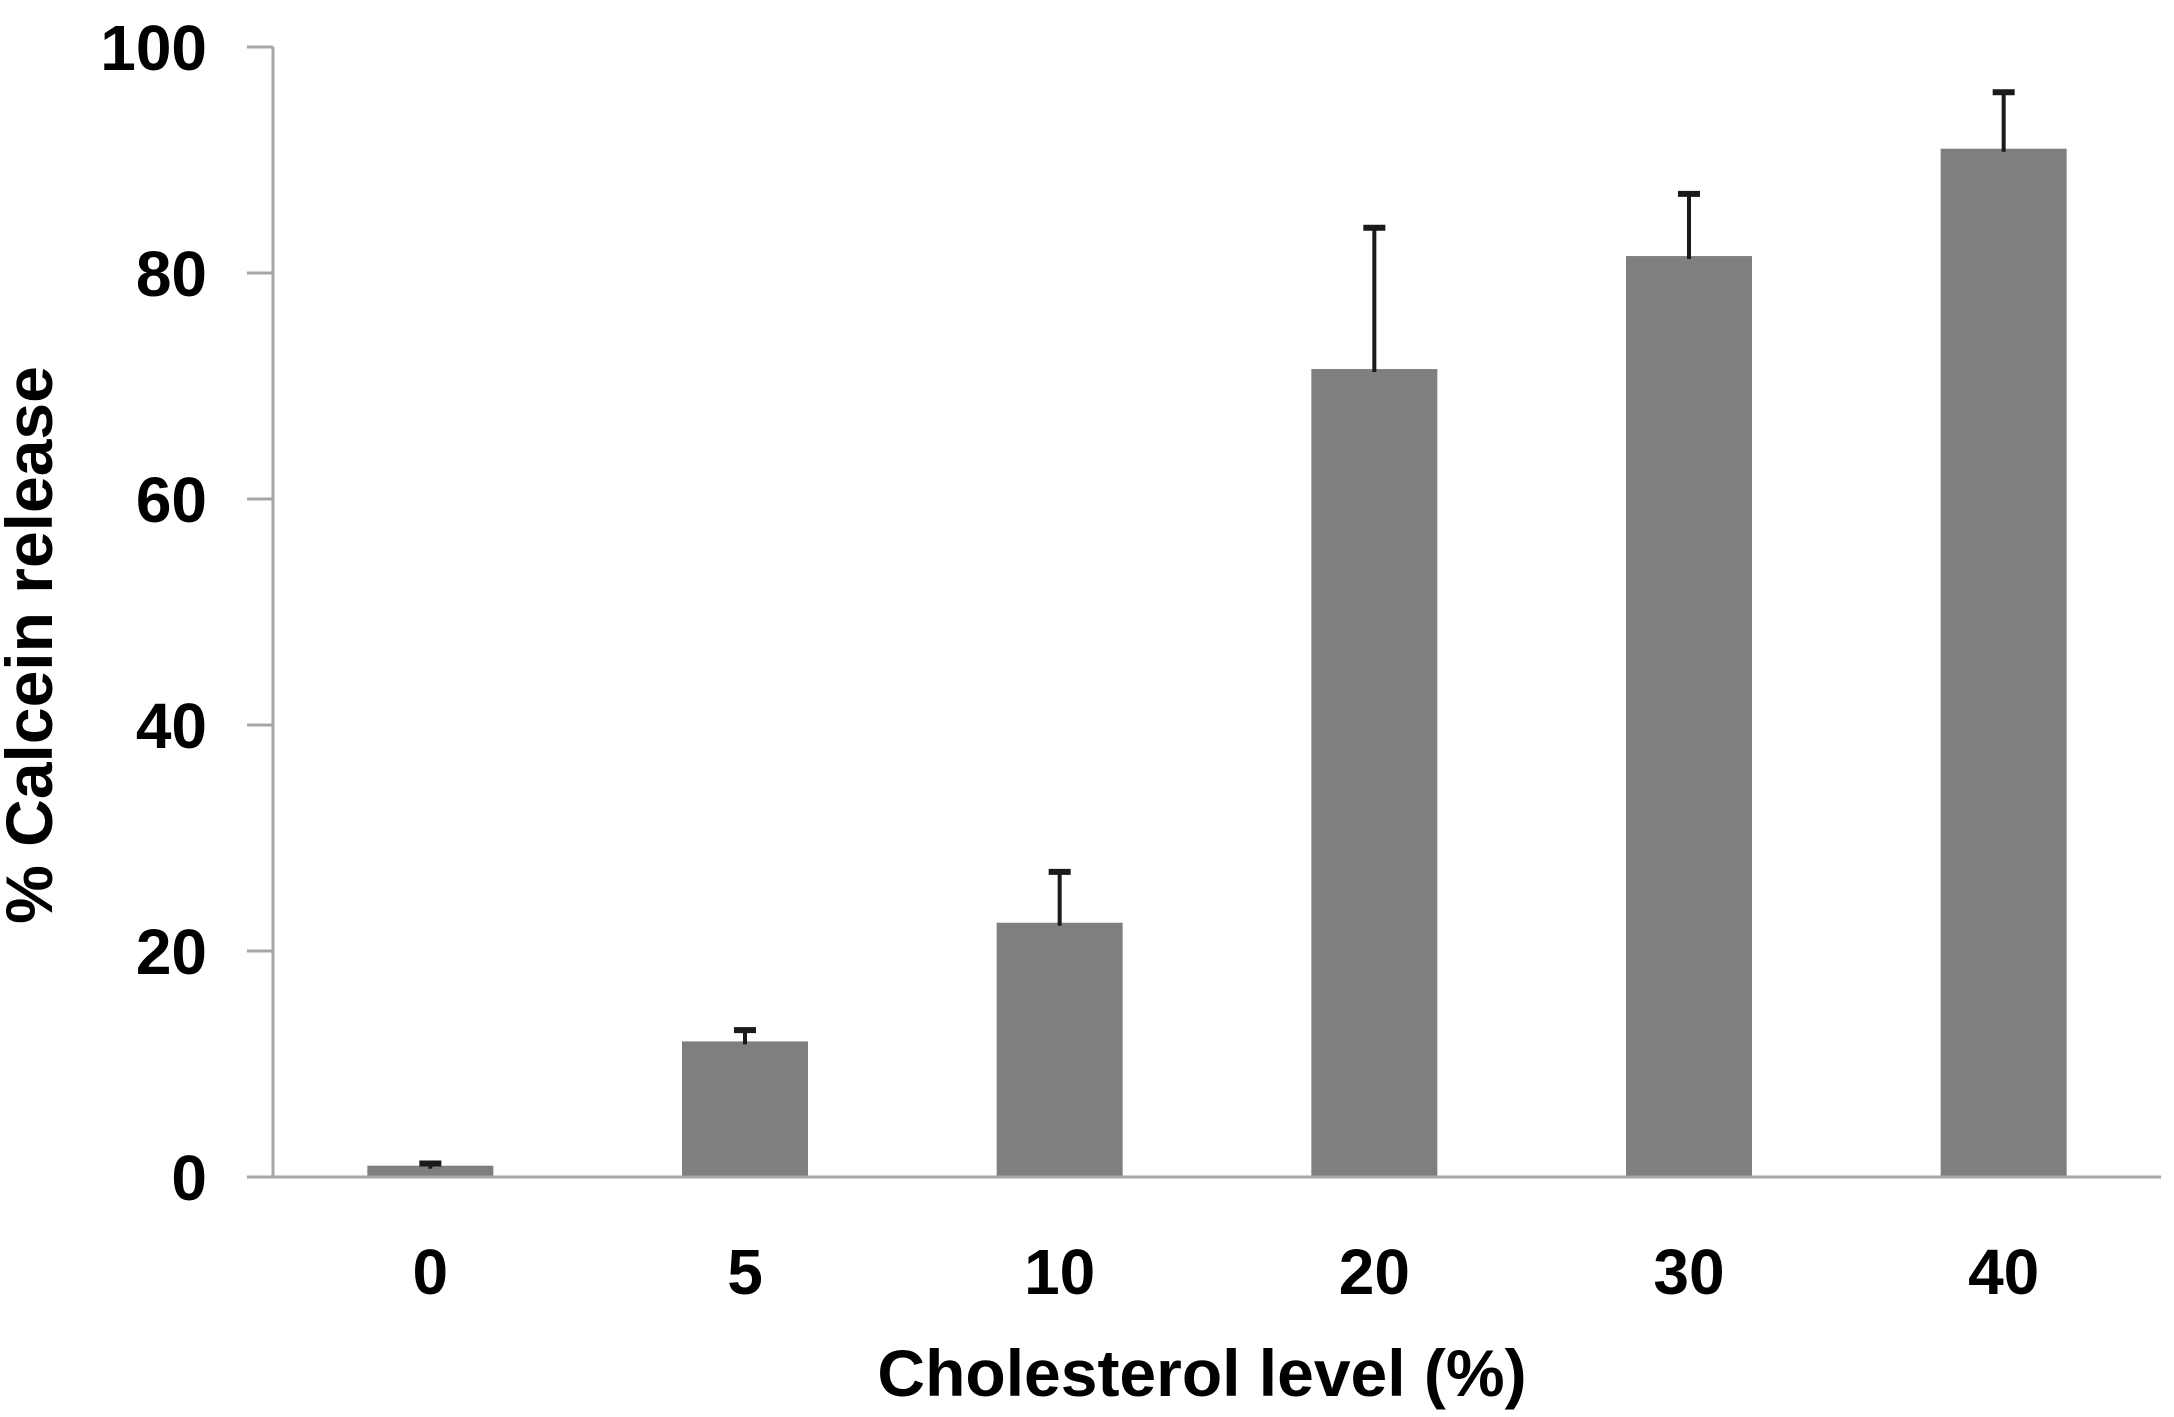 The height and width of the screenshot is (1417, 2174). I want to click on x-tick-label: 30, so click(1688, 1272).